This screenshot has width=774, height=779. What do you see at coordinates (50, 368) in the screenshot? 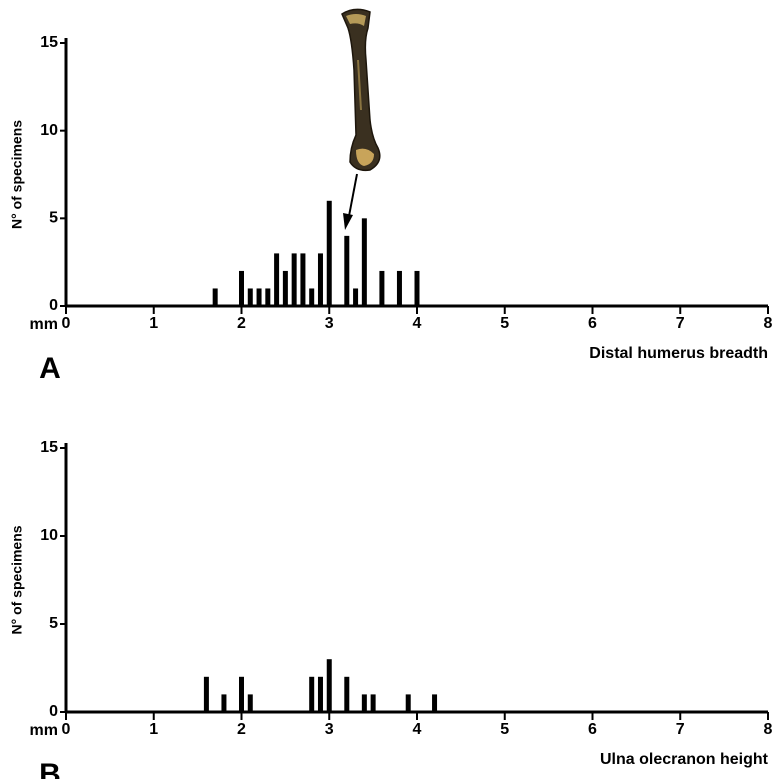
I see `panel-label: A` at bounding box center [50, 368].